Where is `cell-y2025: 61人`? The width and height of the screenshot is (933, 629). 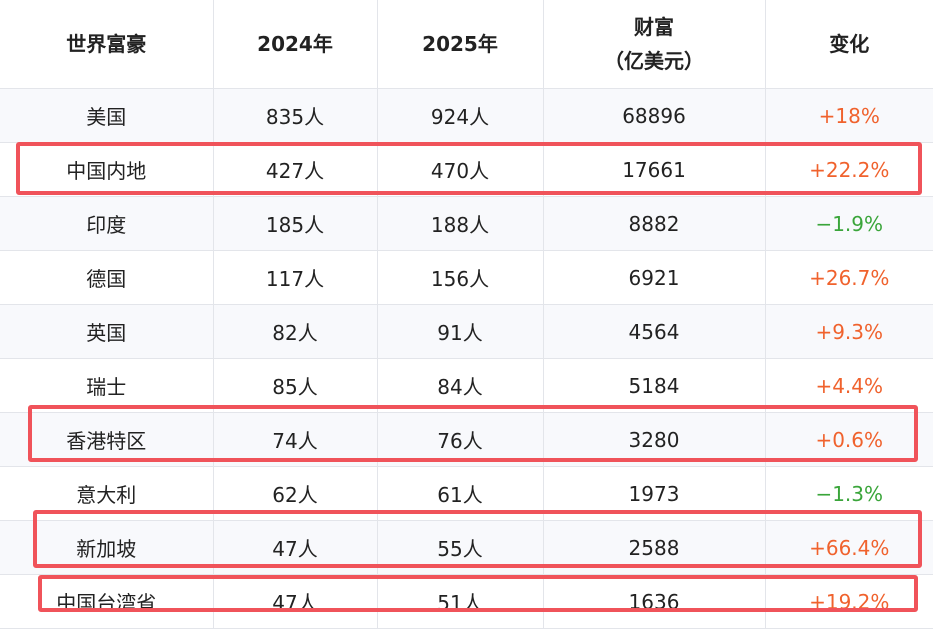
cell-y2025: 61人 is located at coordinates (460, 493).